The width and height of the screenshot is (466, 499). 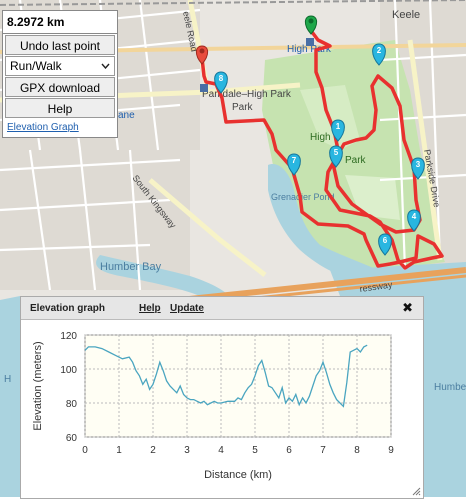 I want to click on waypoint-marker-5-label: 5, so click(x=336, y=152).